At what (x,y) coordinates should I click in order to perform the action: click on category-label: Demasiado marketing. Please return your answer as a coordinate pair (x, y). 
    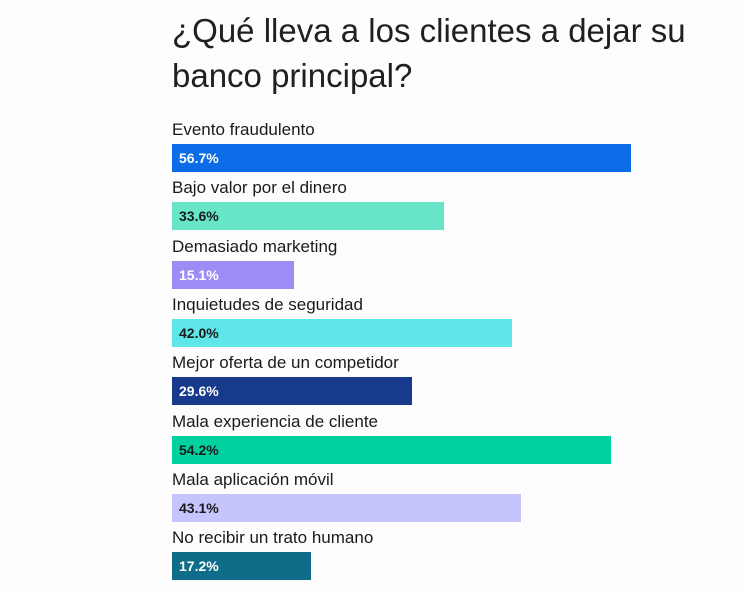
    Looking at the image, I should click on (255, 246).